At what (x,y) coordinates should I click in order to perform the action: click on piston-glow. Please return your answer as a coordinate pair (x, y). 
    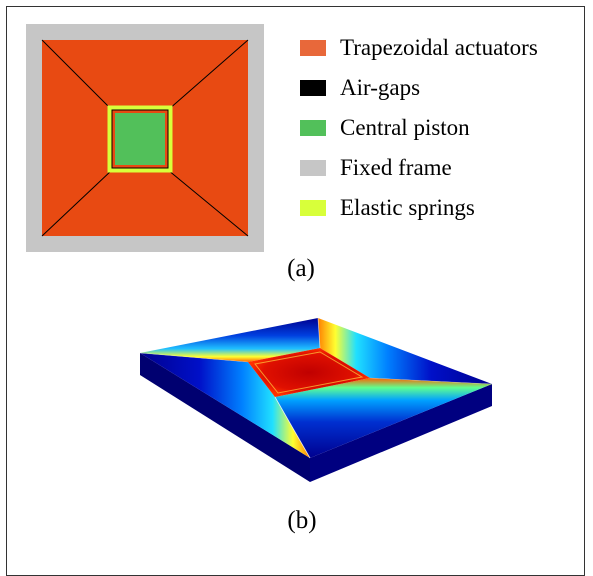
    Looking at the image, I should click on (309, 372).